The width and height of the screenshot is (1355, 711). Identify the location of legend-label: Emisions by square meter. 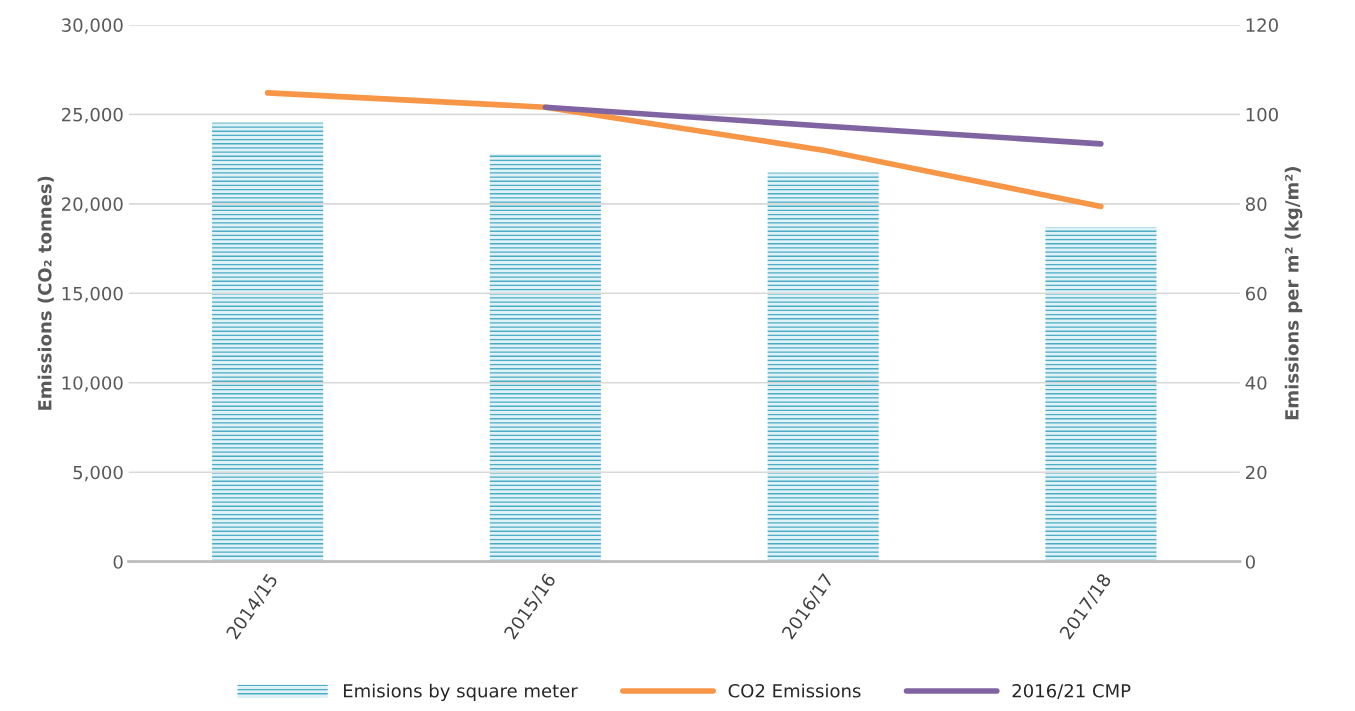
(460, 692).